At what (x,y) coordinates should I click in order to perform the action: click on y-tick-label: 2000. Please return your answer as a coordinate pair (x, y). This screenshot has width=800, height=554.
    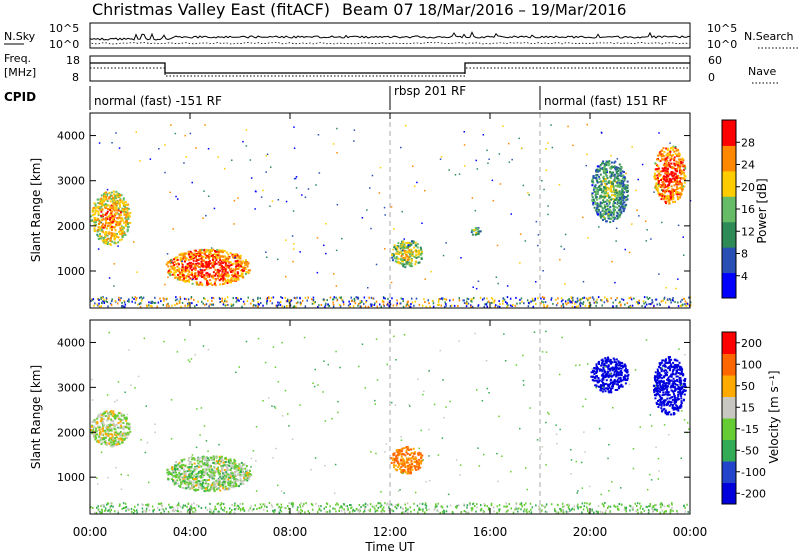
    Looking at the image, I should click on (71, 226).